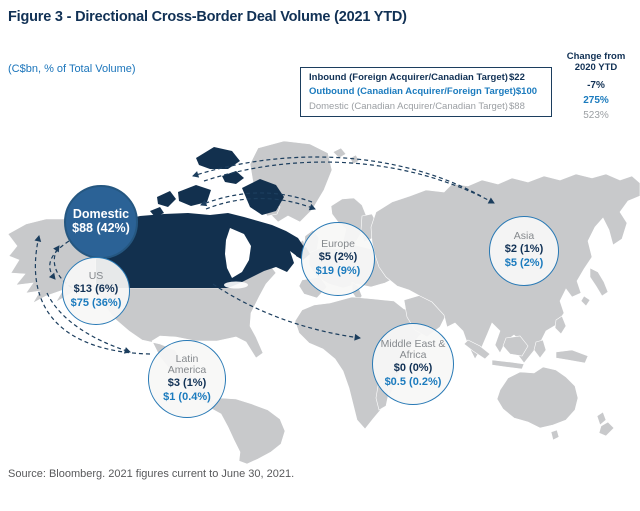 The image size is (640, 511). What do you see at coordinates (517, 106) in the screenshot?
I see `legend-value-domestic: $88` at bounding box center [517, 106].